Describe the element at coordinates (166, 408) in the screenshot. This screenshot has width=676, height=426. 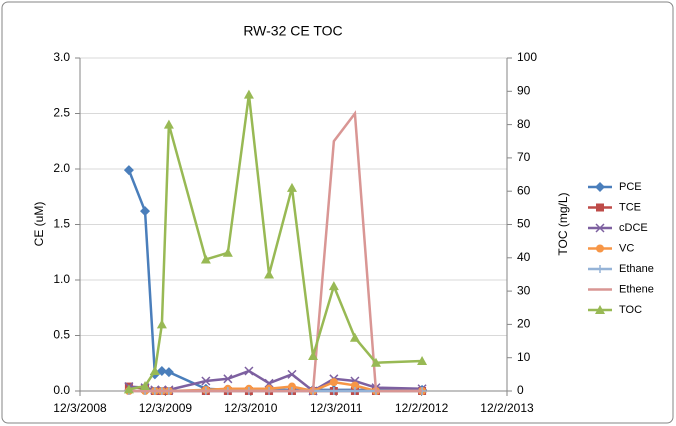
I see `x-tick-label: 12/3/2009` at that location.